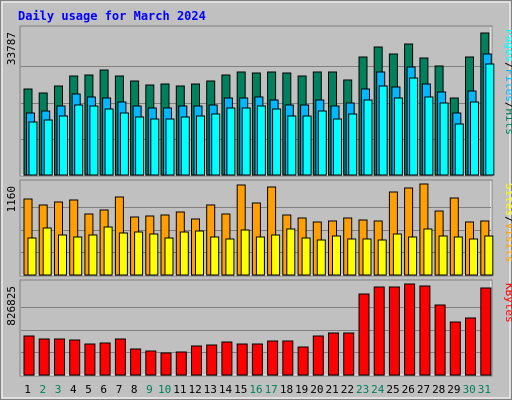 This screenshot has width=512, height=400. What do you see at coordinates (507, 199) in the screenshot?
I see `legend-entry: Sites` at bounding box center [507, 199].